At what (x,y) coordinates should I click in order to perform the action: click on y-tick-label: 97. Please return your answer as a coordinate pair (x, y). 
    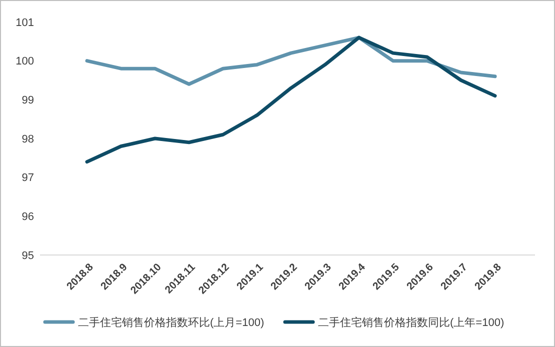
    Looking at the image, I should click on (28, 178).